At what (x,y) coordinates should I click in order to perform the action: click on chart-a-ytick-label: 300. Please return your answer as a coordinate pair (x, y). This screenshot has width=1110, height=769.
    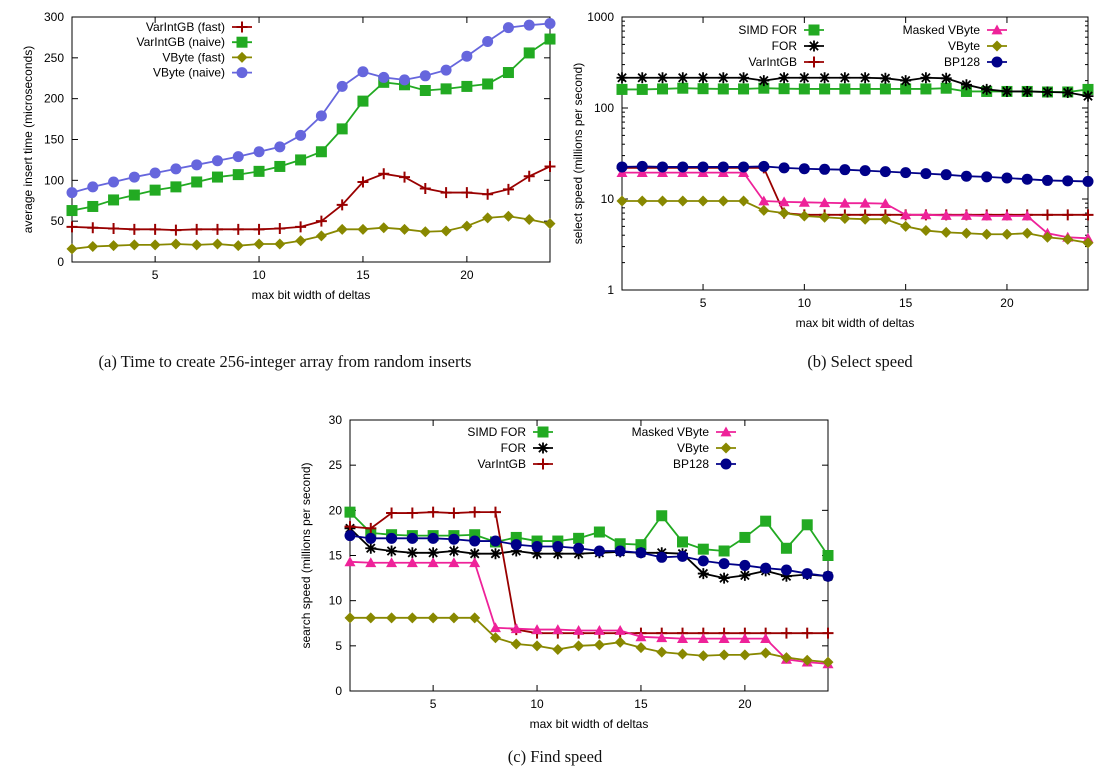
    Looking at the image, I should click on (54, 17).